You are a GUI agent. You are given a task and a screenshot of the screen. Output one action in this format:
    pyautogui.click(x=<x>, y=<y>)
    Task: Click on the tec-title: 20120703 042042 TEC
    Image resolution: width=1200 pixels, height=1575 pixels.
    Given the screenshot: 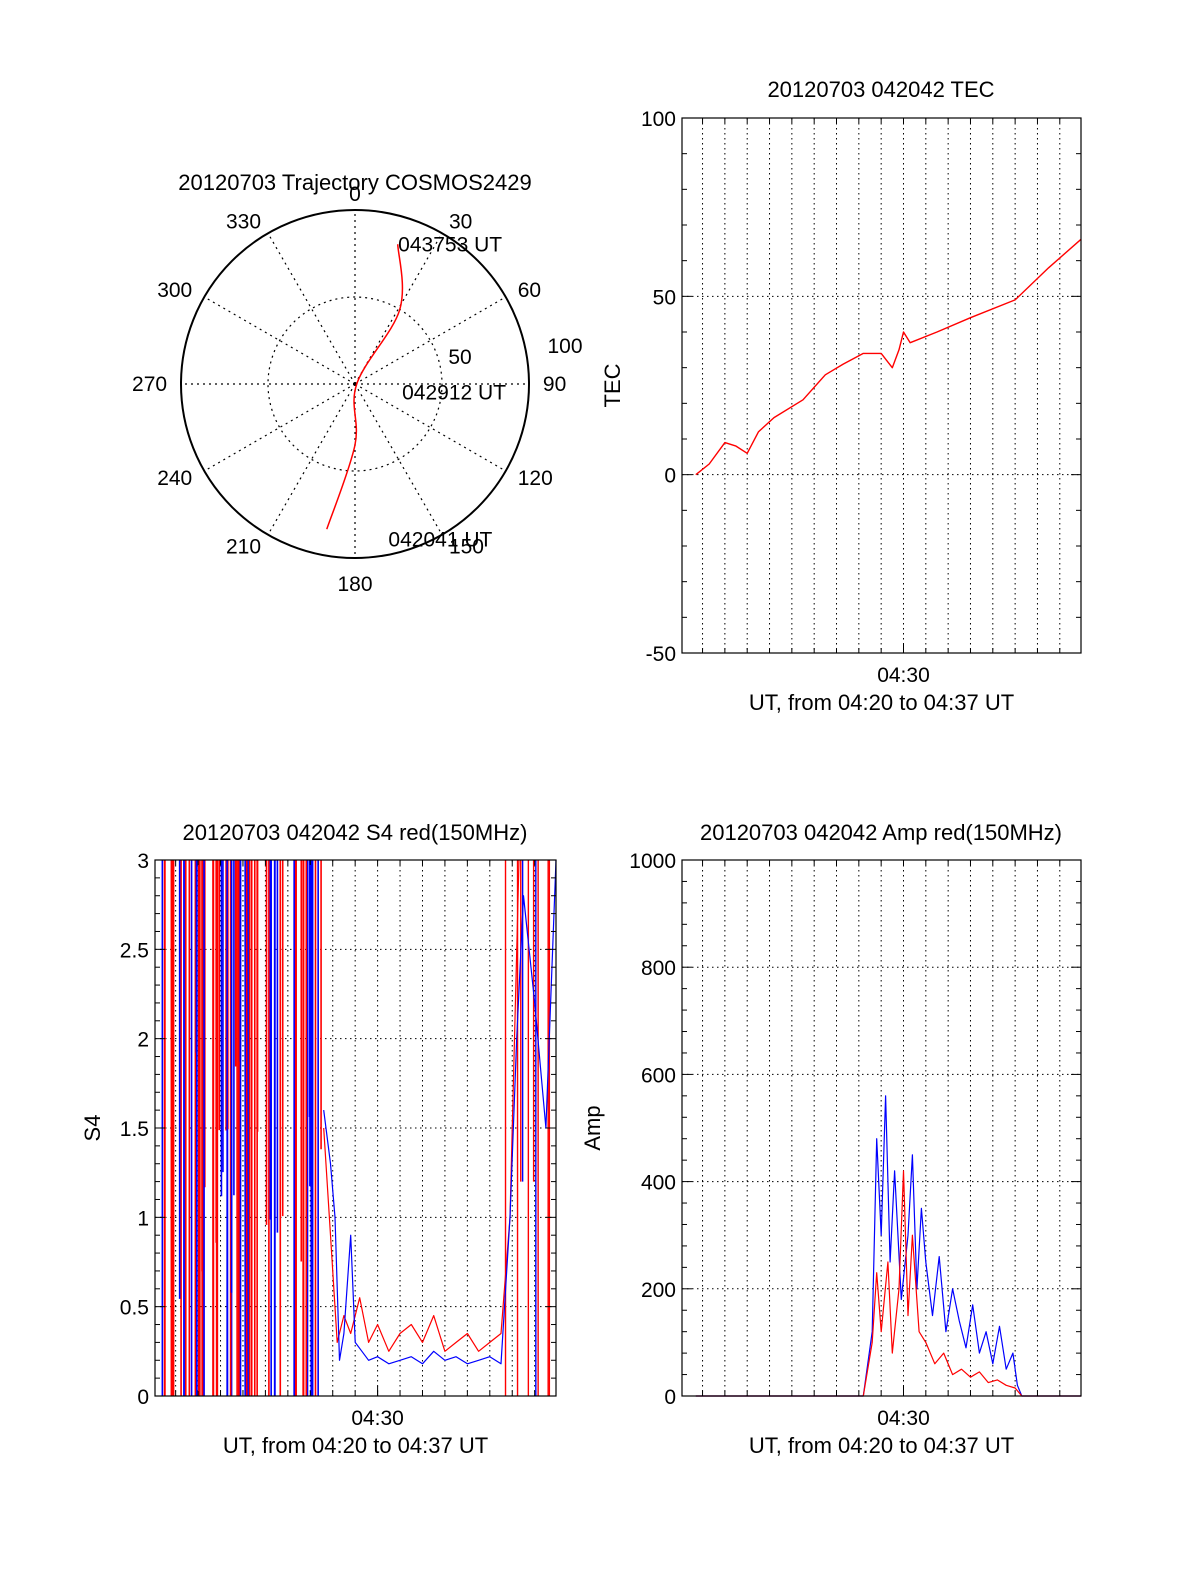 What is the action you would take?
    pyautogui.click(x=880, y=89)
    